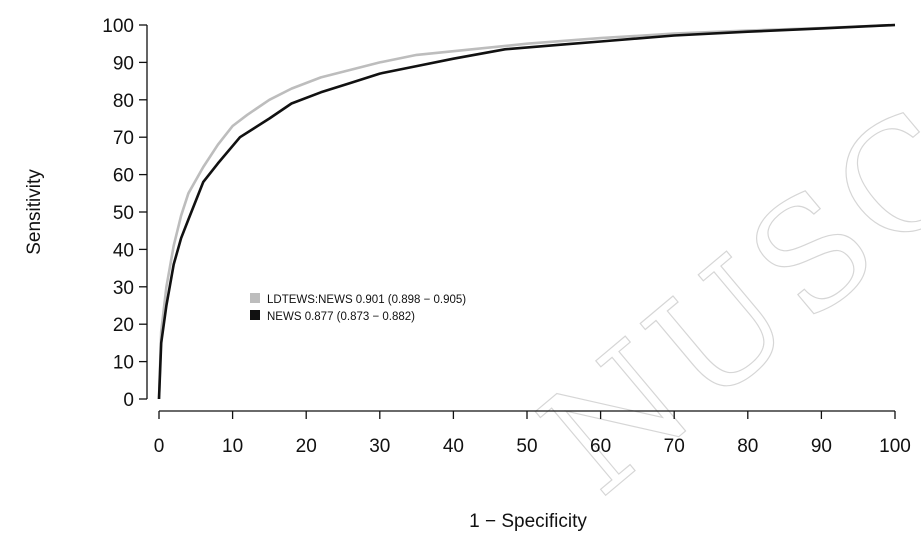 The image size is (921, 535). Describe the element at coordinates (34, 212) in the screenshot. I see `y-axis-title: Sensitivity` at that location.